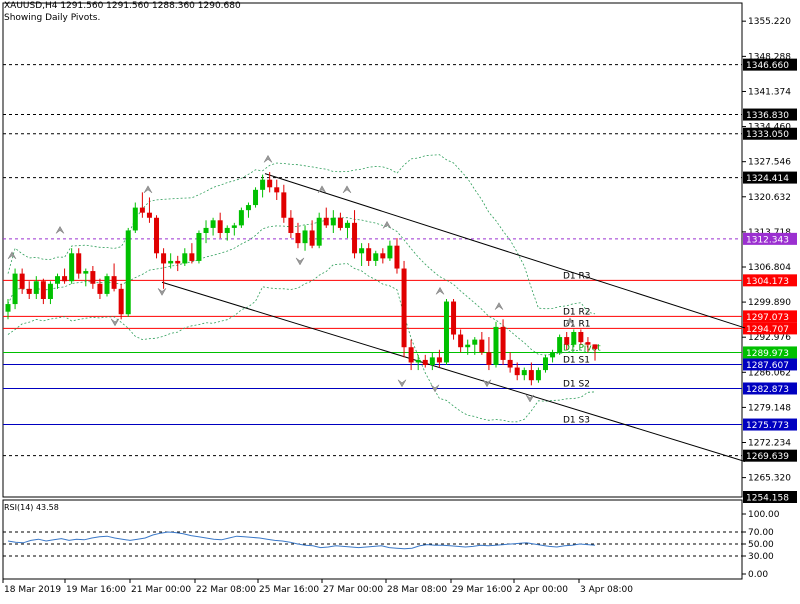 This screenshot has width=800, height=604. What do you see at coordinates (541, 590) in the screenshot?
I see `time-axis-label: 2 Apr 00:00` at bounding box center [541, 590].